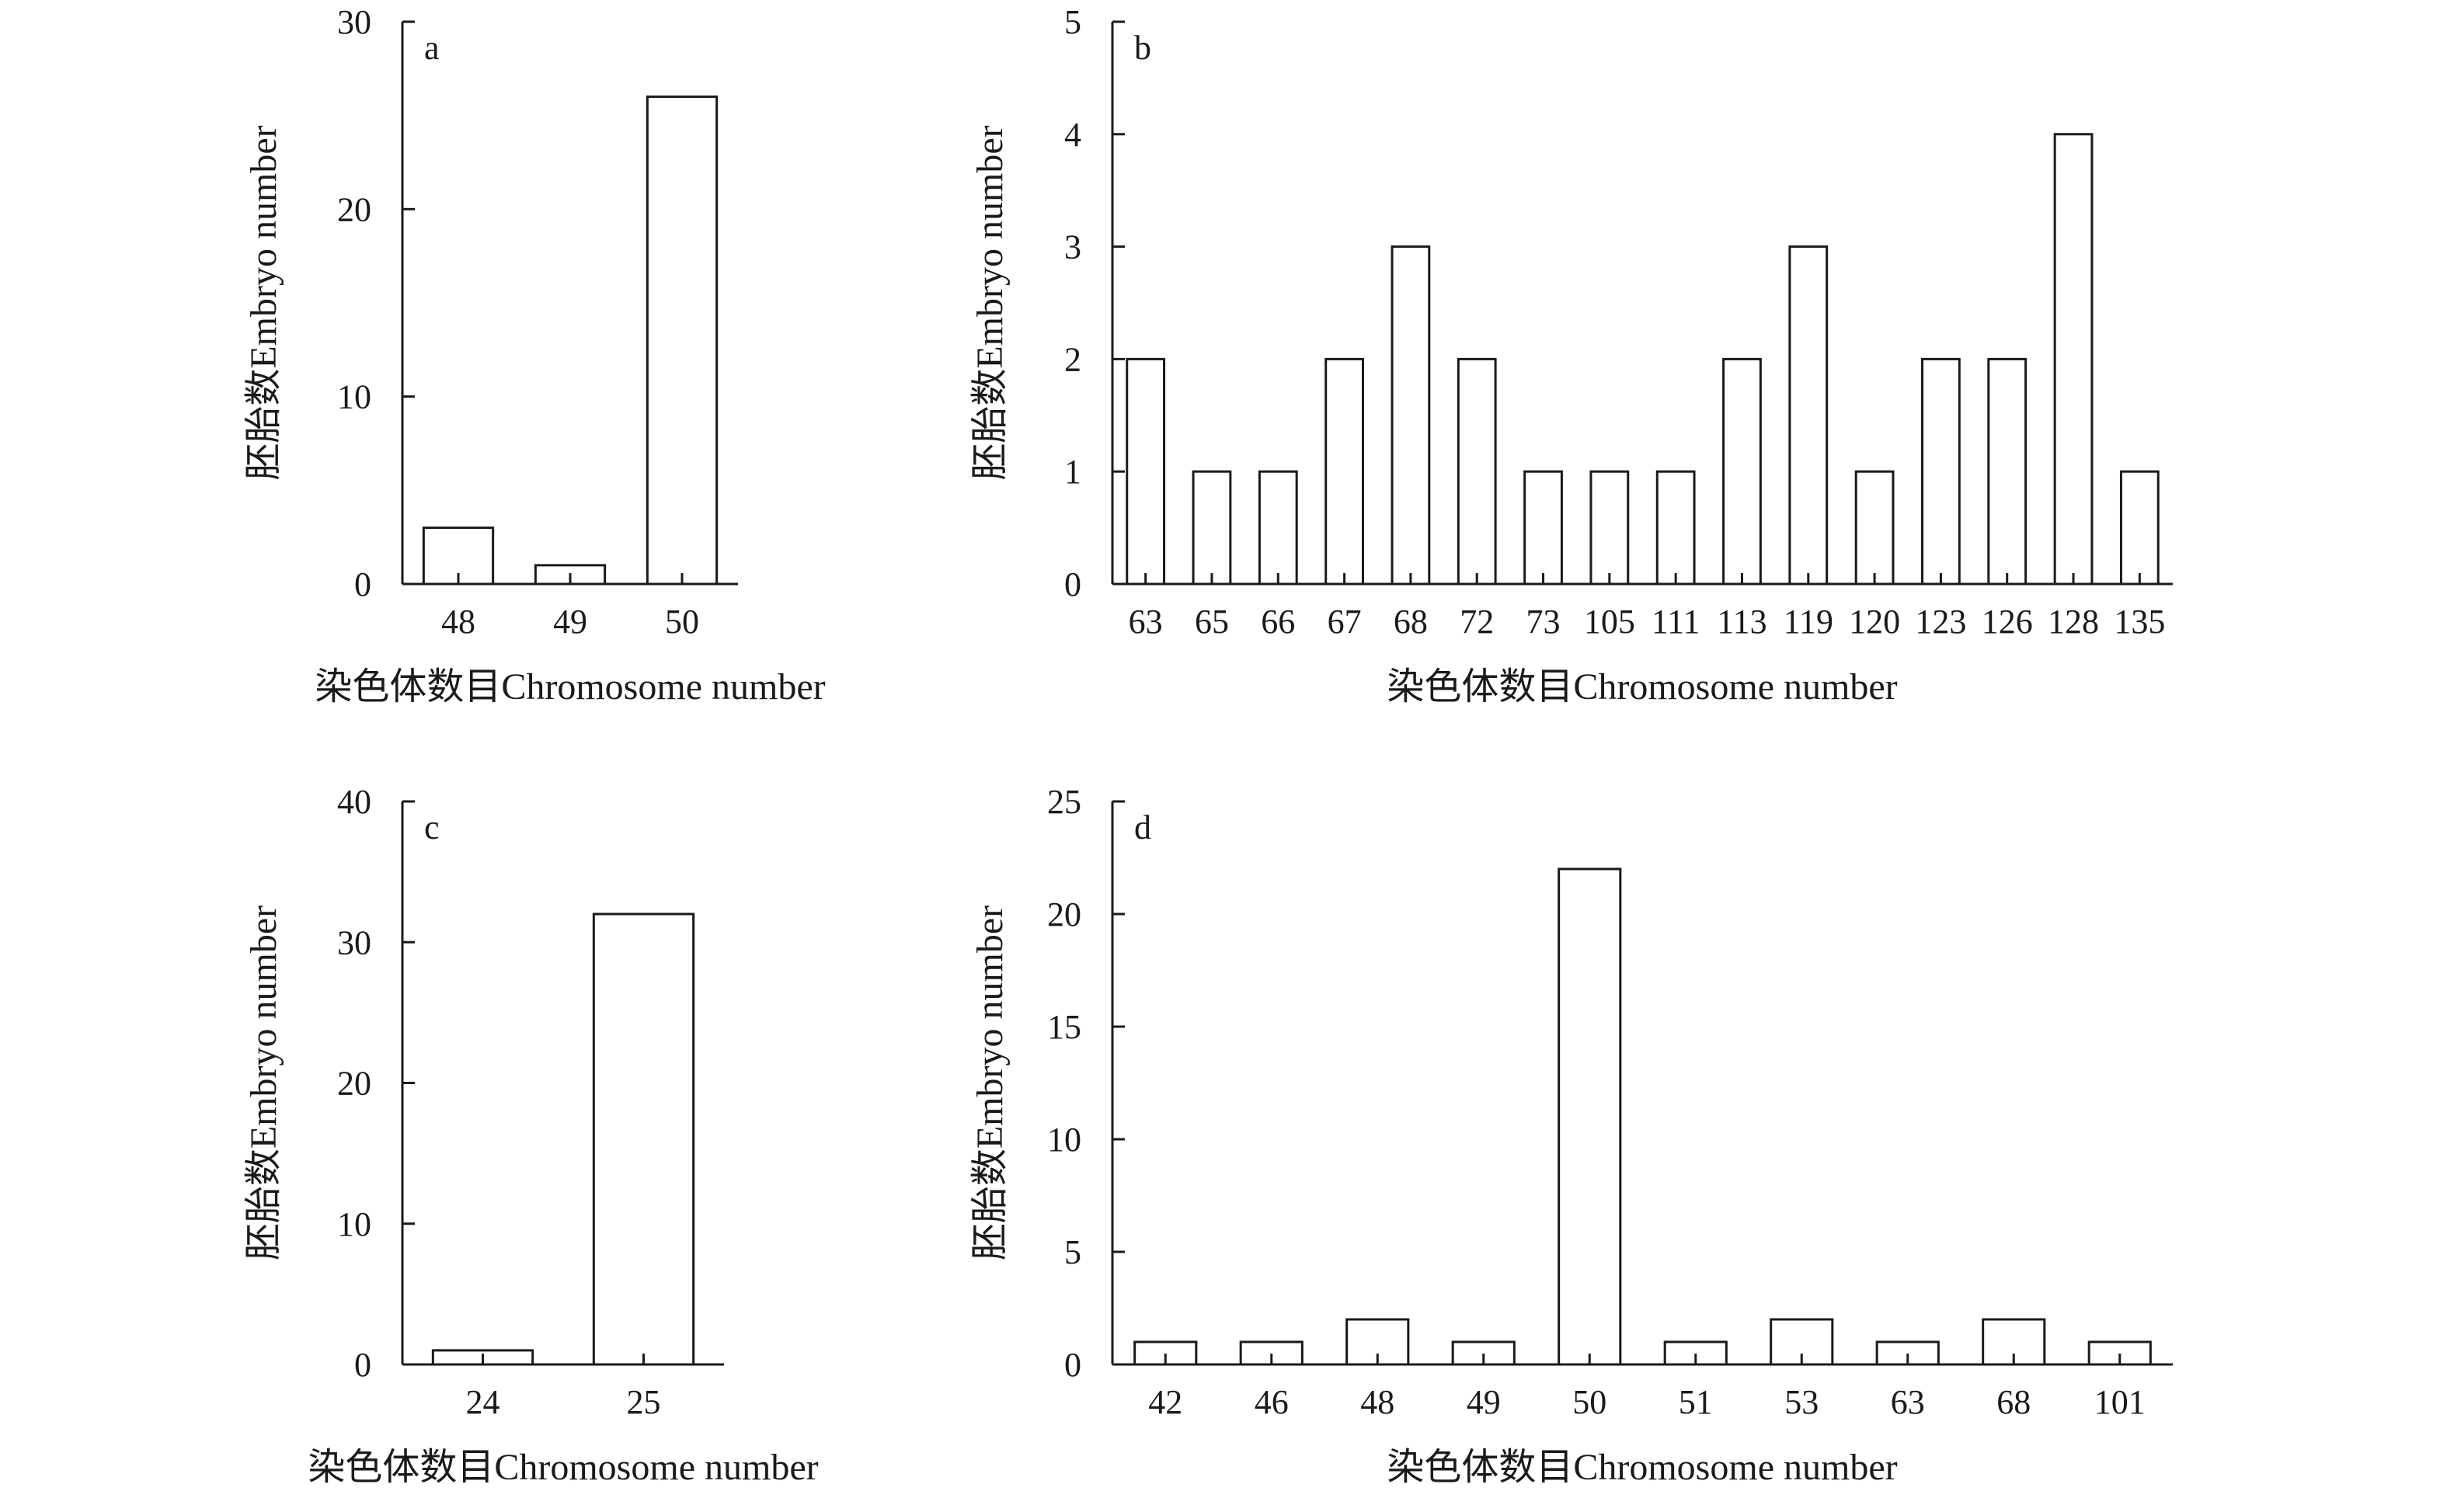  What do you see at coordinates (354, 802) in the screenshot?
I see `y-tick-label: 40` at bounding box center [354, 802].